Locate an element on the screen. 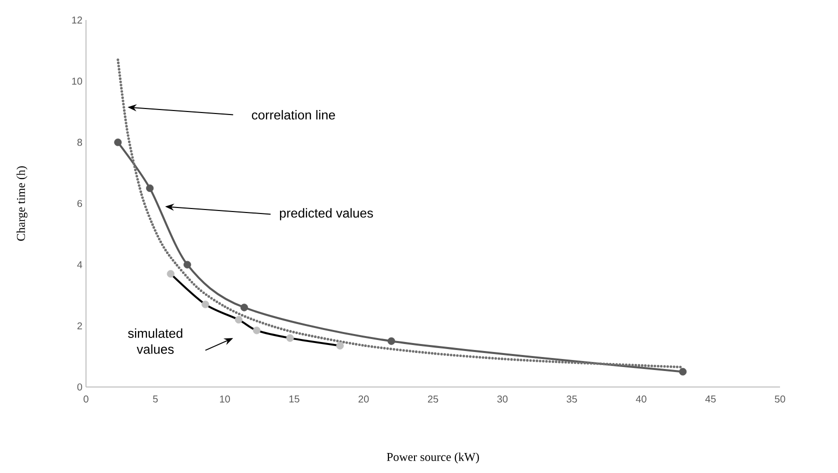  y-tick-label: 12 is located at coordinates (77, 20).